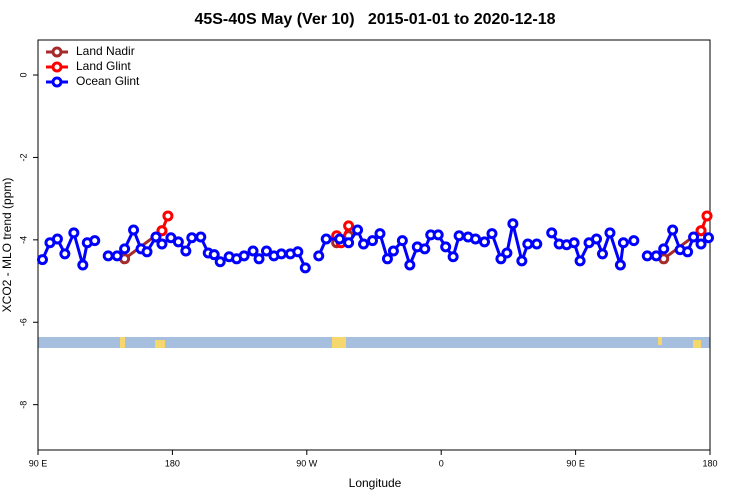 This screenshot has width=750, height=500. What do you see at coordinates (307, 463) in the screenshot?
I see `x-tick-label: 90 W` at bounding box center [307, 463].